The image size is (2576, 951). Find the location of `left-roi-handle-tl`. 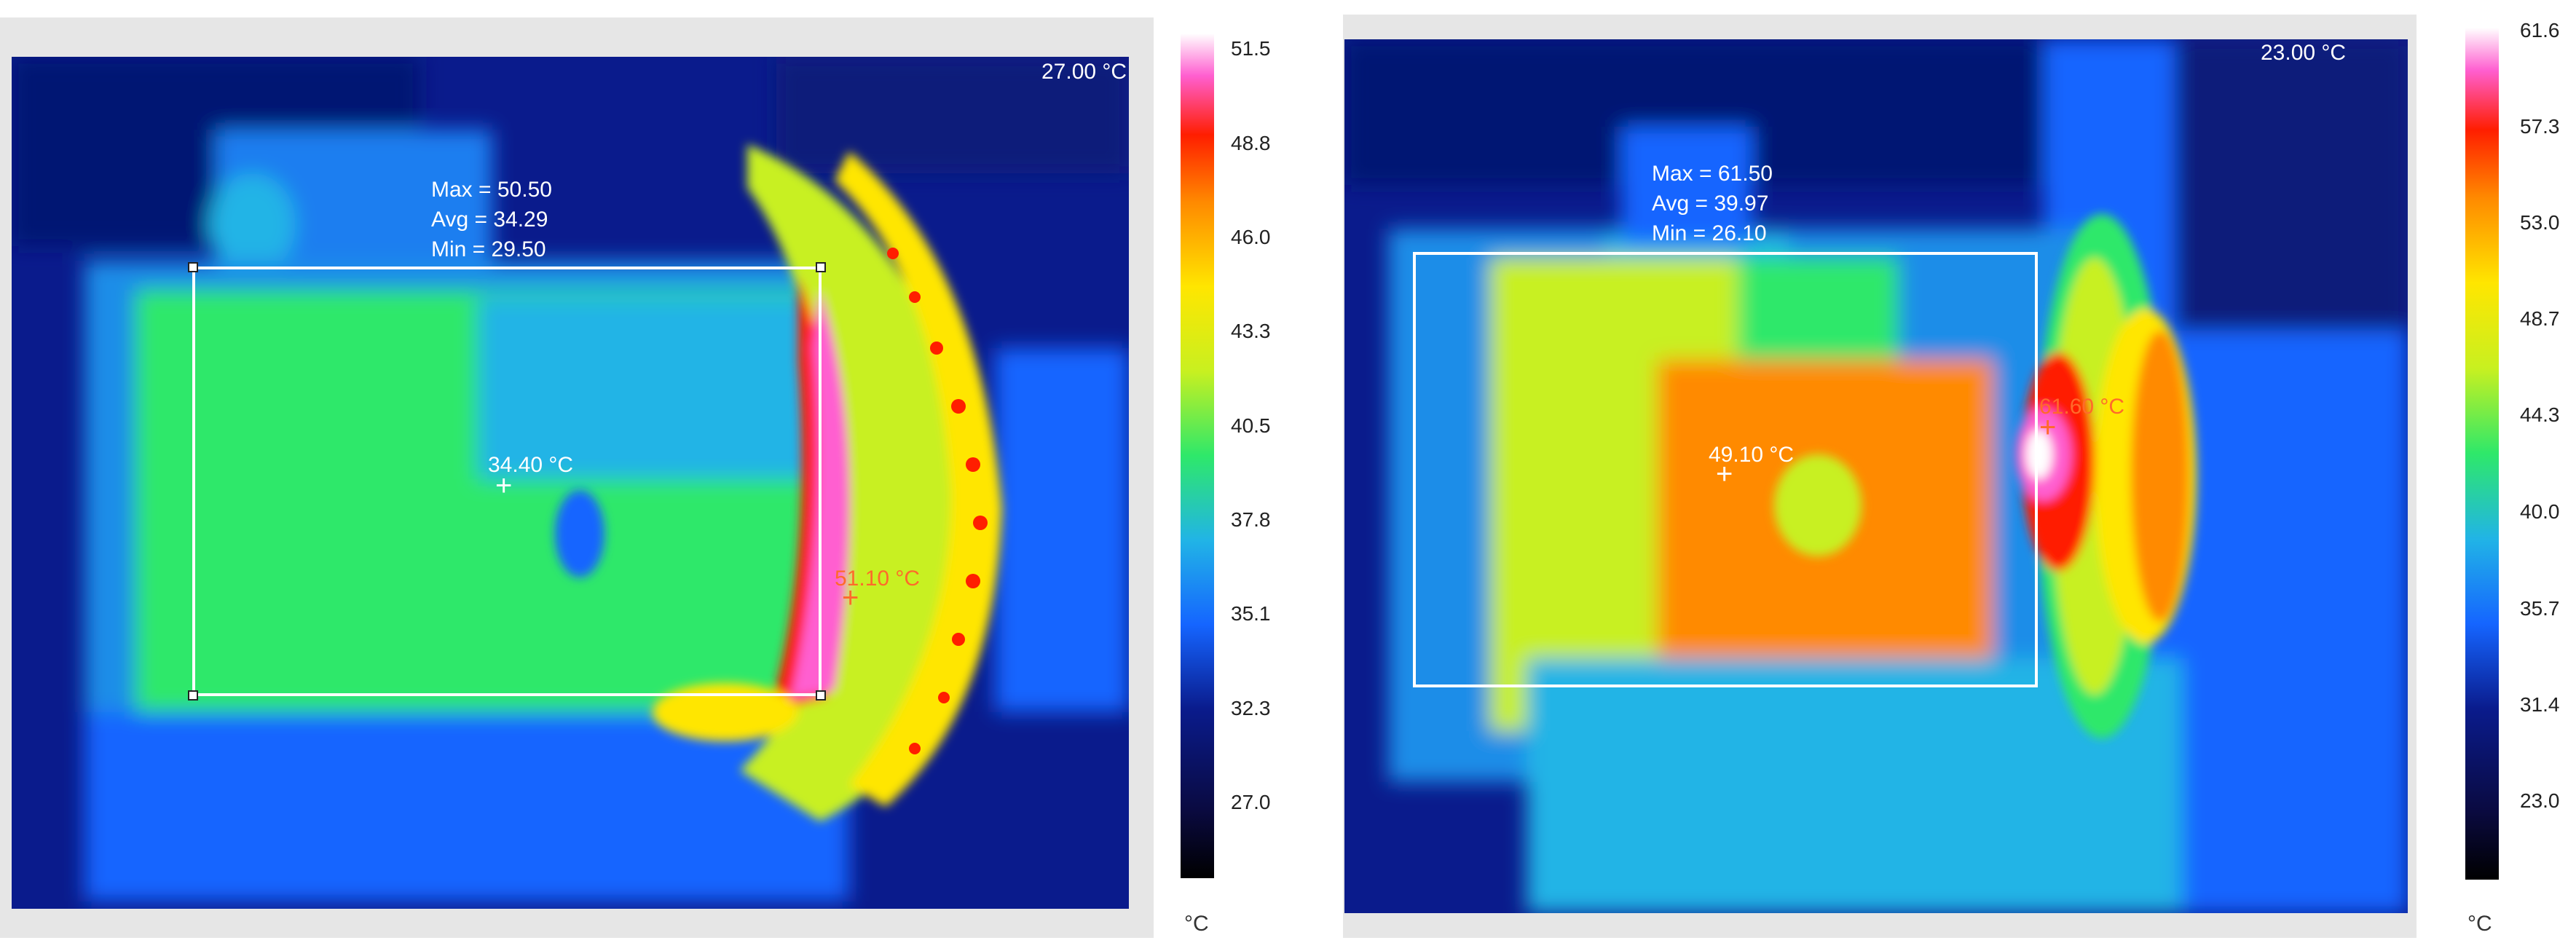

left-roi-handle-tl is located at coordinates (193, 267).